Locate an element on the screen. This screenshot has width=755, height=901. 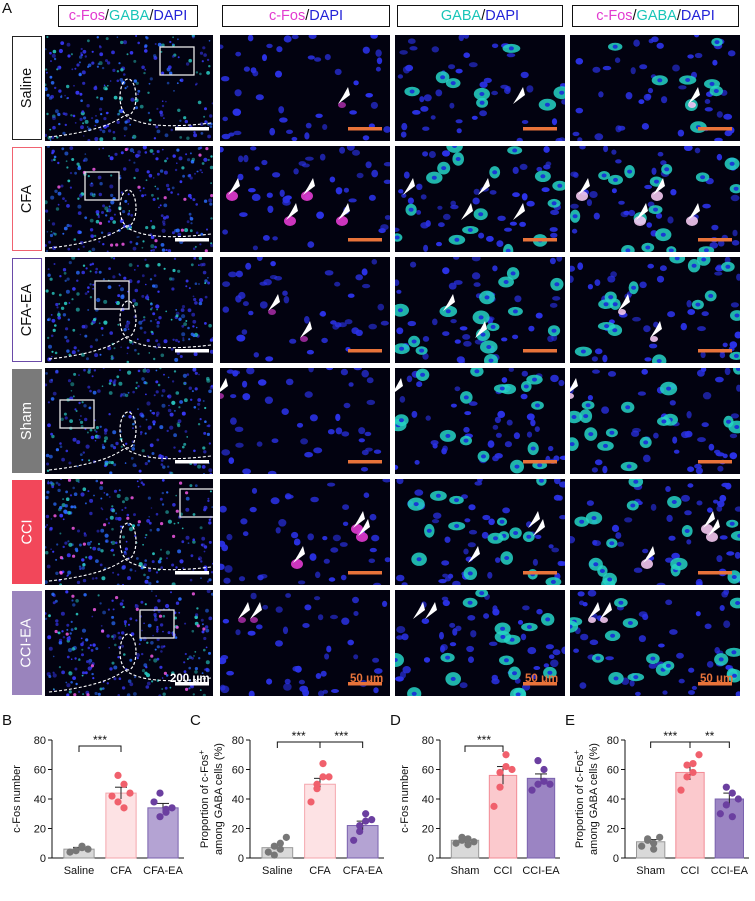
micrograph-saline-col1 is located at coordinates (129, 88).